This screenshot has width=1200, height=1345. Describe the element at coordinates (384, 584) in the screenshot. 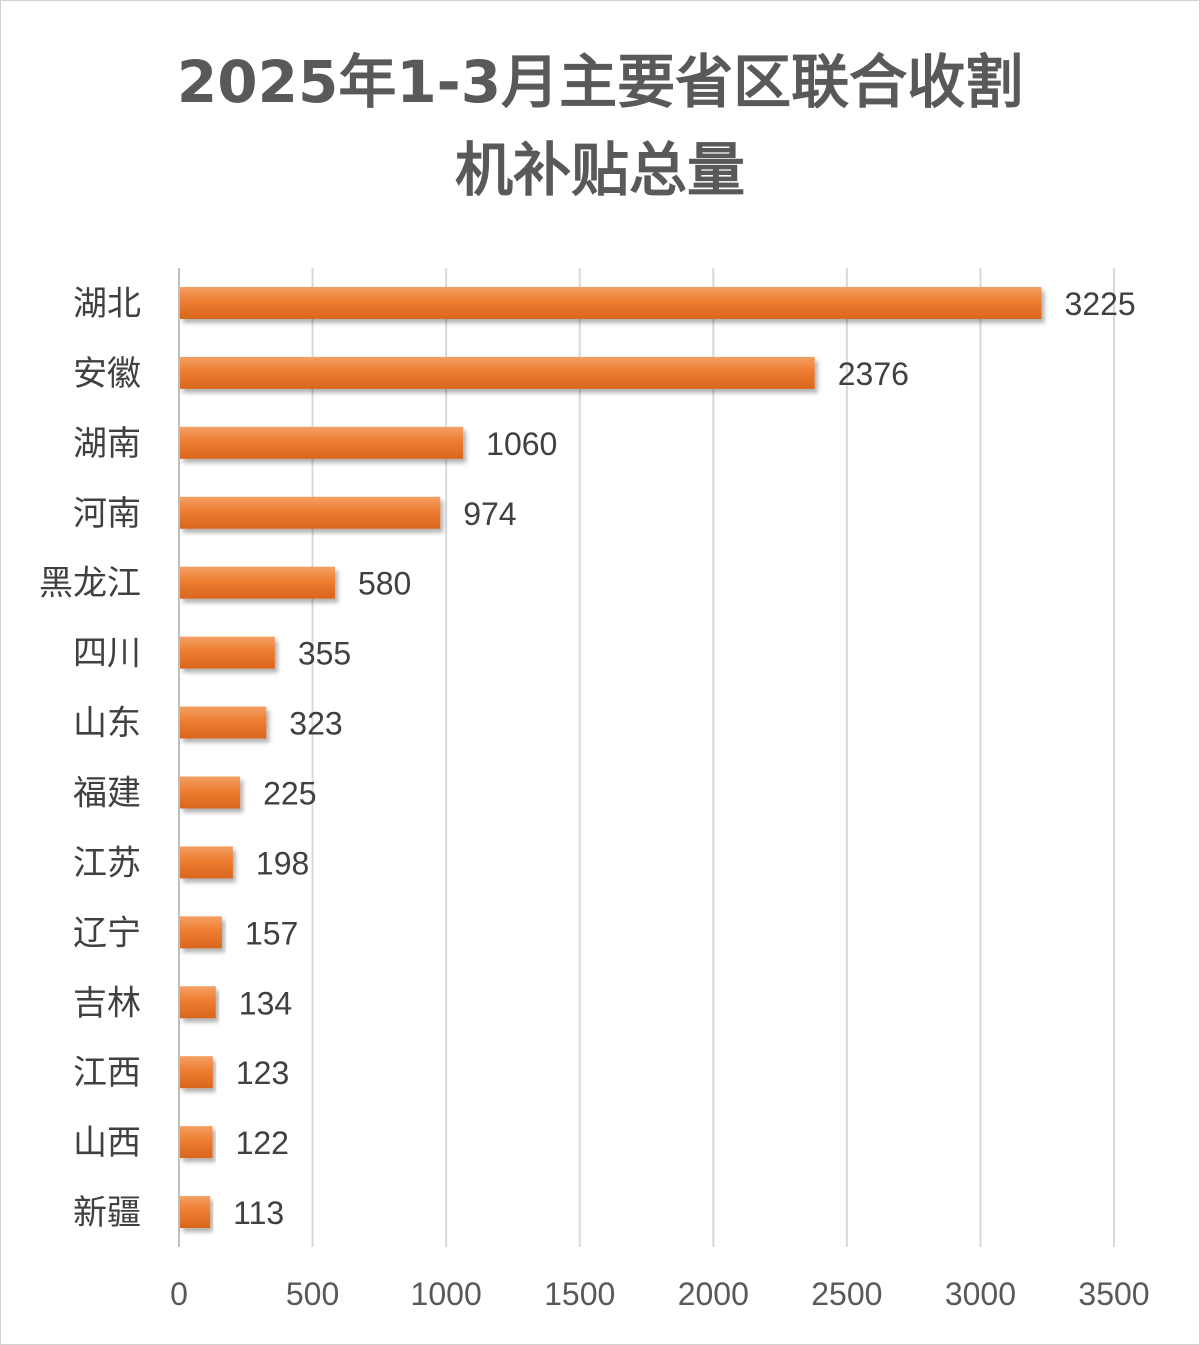

I see `data-label-5: 580` at that location.